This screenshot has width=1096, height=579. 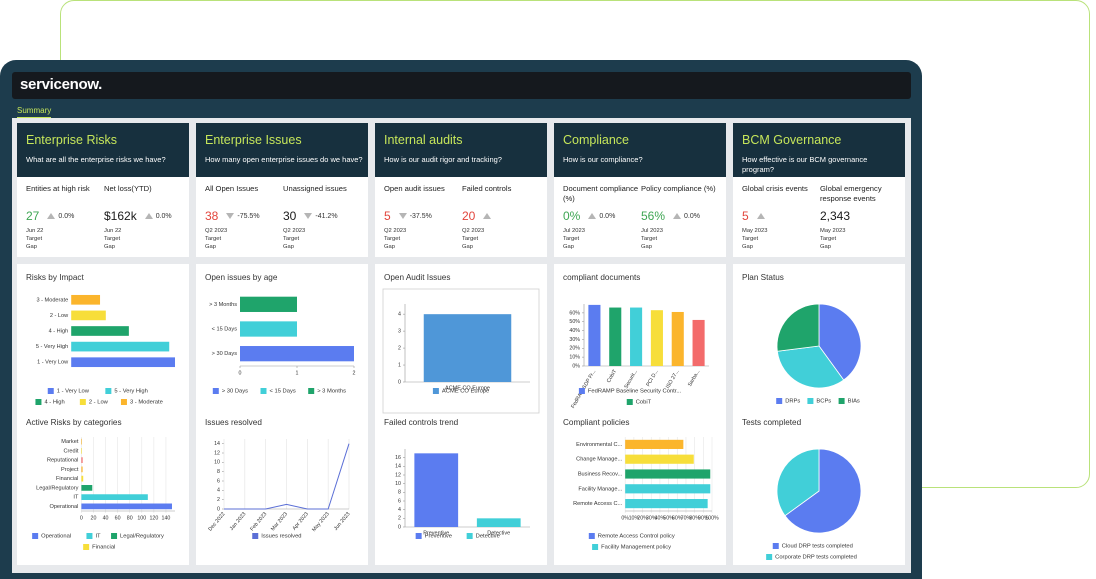 What do you see at coordinates (612, 376) in the screenshot?
I see `x-tick-label: CobiT` at bounding box center [612, 376].